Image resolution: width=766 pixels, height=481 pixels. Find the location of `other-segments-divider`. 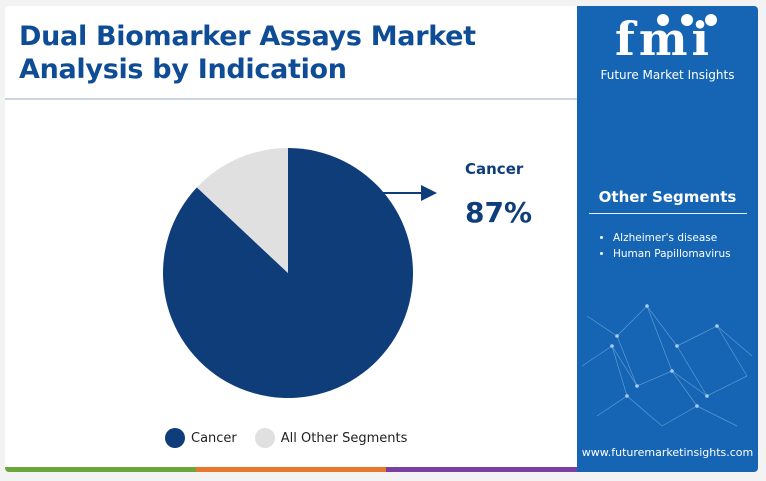

other-segments-divider is located at coordinates (668, 213).